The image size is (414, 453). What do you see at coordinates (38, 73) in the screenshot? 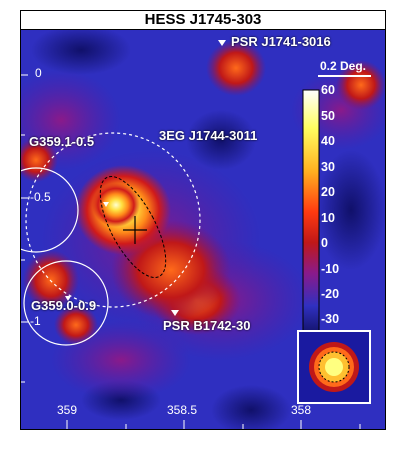
I see `y-tick-0: 0` at bounding box center [38, 73].